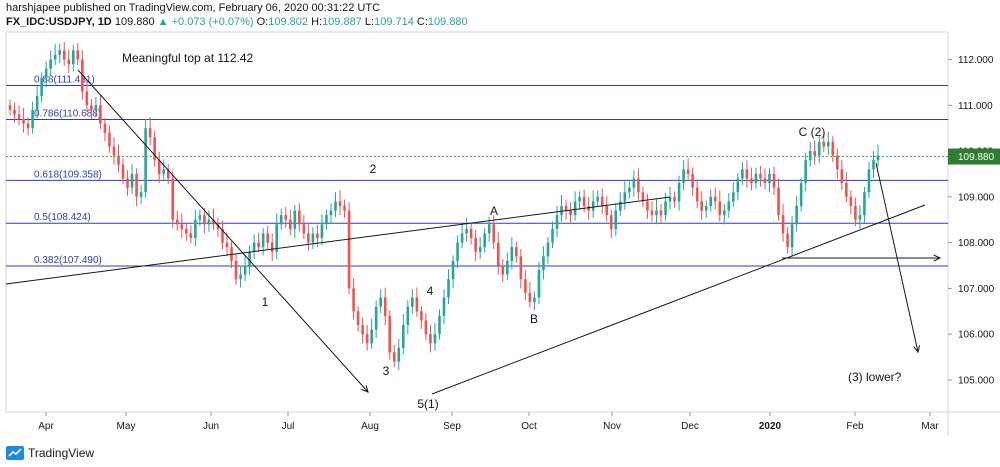 The image size is (1000, 467). I want to click on high-label: H:, so click(317, 22).